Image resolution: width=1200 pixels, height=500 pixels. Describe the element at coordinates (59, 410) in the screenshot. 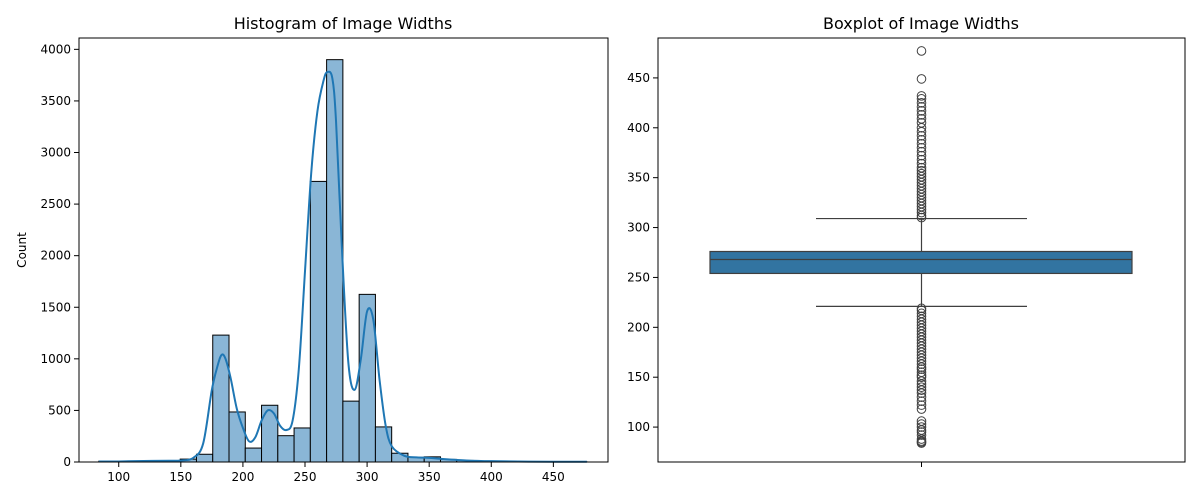

I see `histogram-y-tick-label: 500` at that location.